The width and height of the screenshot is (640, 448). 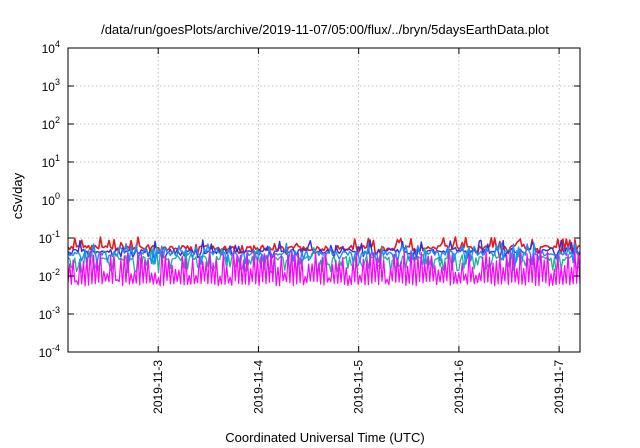 I want to click on y-tick-label: 10⁴, so click(x=51, y=47).